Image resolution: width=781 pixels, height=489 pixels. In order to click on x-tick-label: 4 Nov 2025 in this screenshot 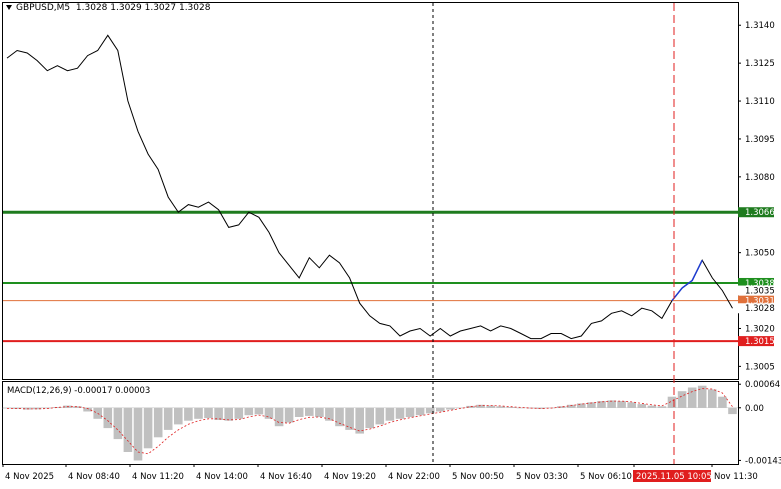, I will do `click(29, 477)`.